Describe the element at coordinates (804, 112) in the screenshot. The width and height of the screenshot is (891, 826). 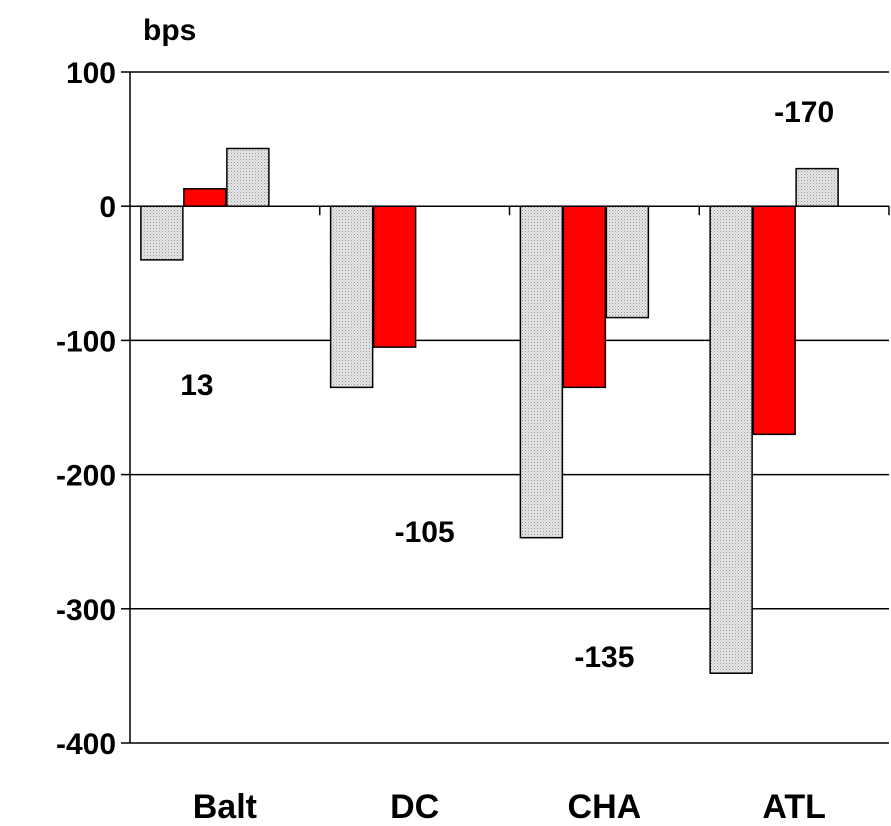
I see `data-label: -170` at that location.